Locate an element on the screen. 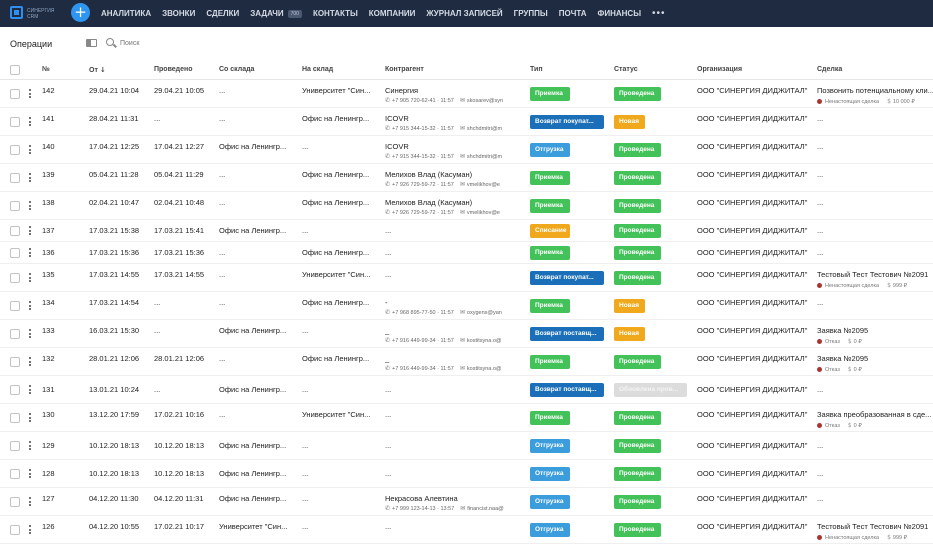 This screenshot has width=933, height=547. counterparty-phone: +7 999 123-14-13 · 13:57 is located at coordinates (423, 509).